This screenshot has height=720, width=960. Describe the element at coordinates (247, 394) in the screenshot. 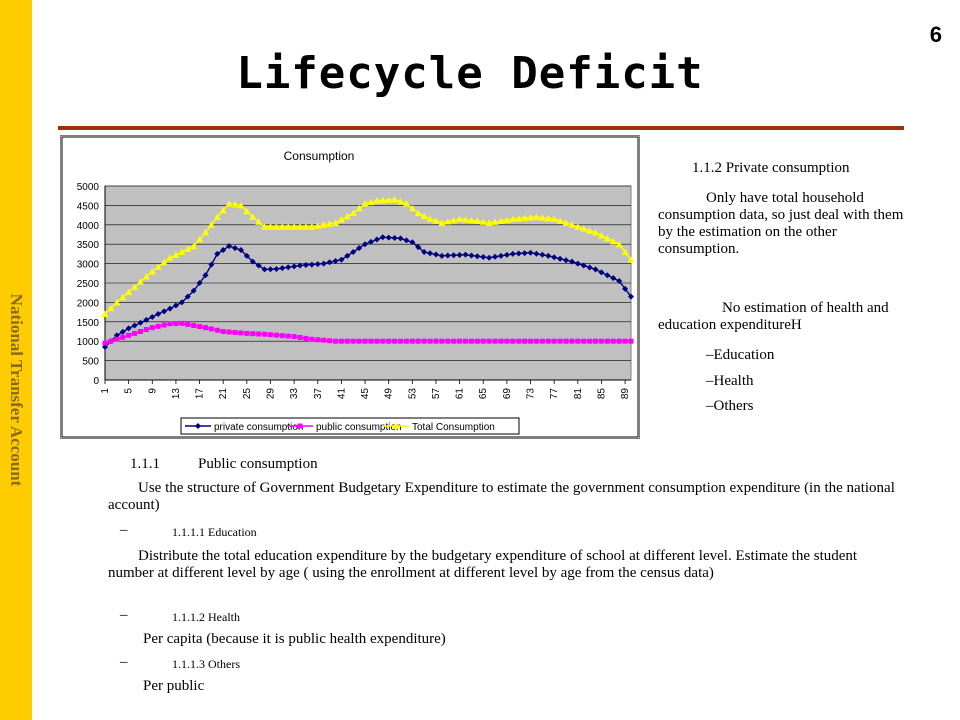

I see `x-tick-label: 25` at that location.